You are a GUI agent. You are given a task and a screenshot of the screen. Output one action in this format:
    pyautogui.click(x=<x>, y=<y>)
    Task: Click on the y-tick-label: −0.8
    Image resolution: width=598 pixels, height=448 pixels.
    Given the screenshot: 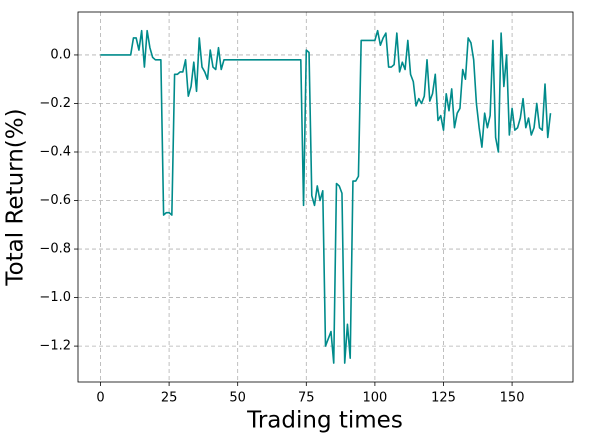 What is the action you would take?
    pyautogui.click(x=55, y=249)
    